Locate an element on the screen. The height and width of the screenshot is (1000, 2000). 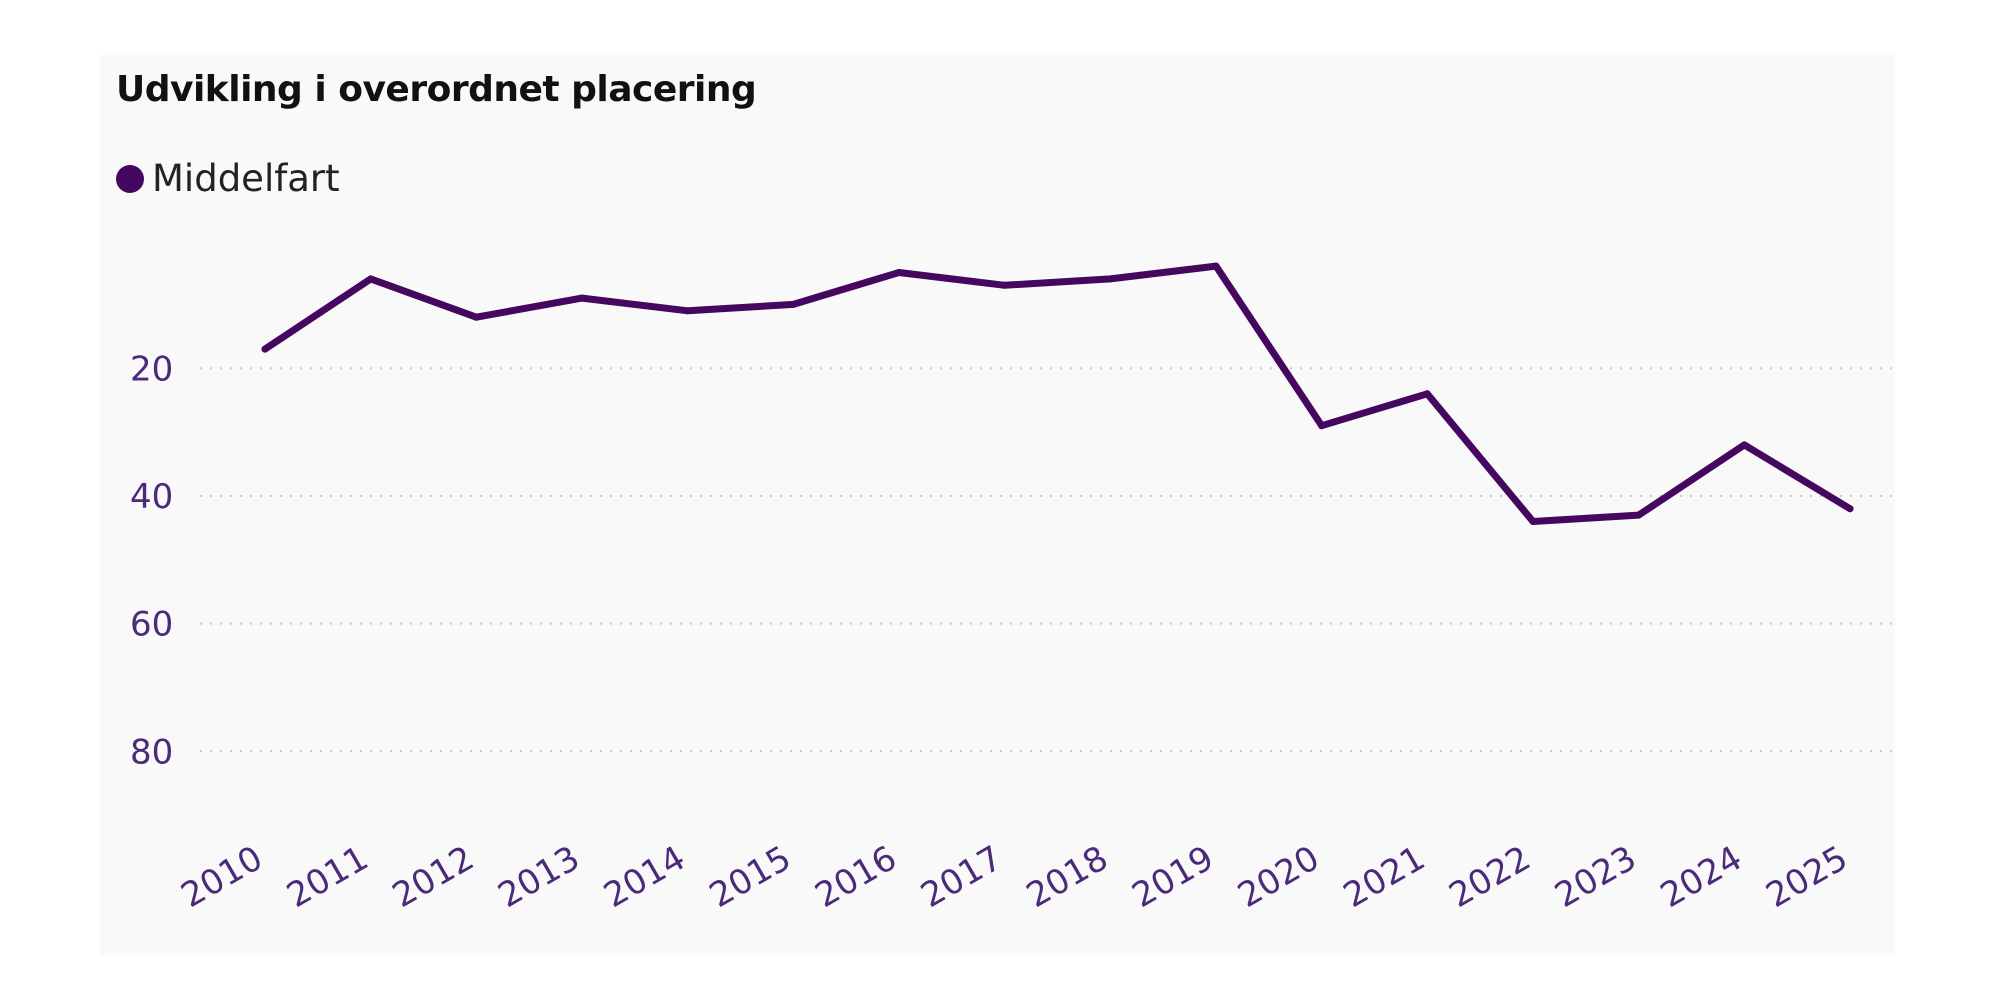
x-tick-label: 2024 is located at coordinates (1701, 877).